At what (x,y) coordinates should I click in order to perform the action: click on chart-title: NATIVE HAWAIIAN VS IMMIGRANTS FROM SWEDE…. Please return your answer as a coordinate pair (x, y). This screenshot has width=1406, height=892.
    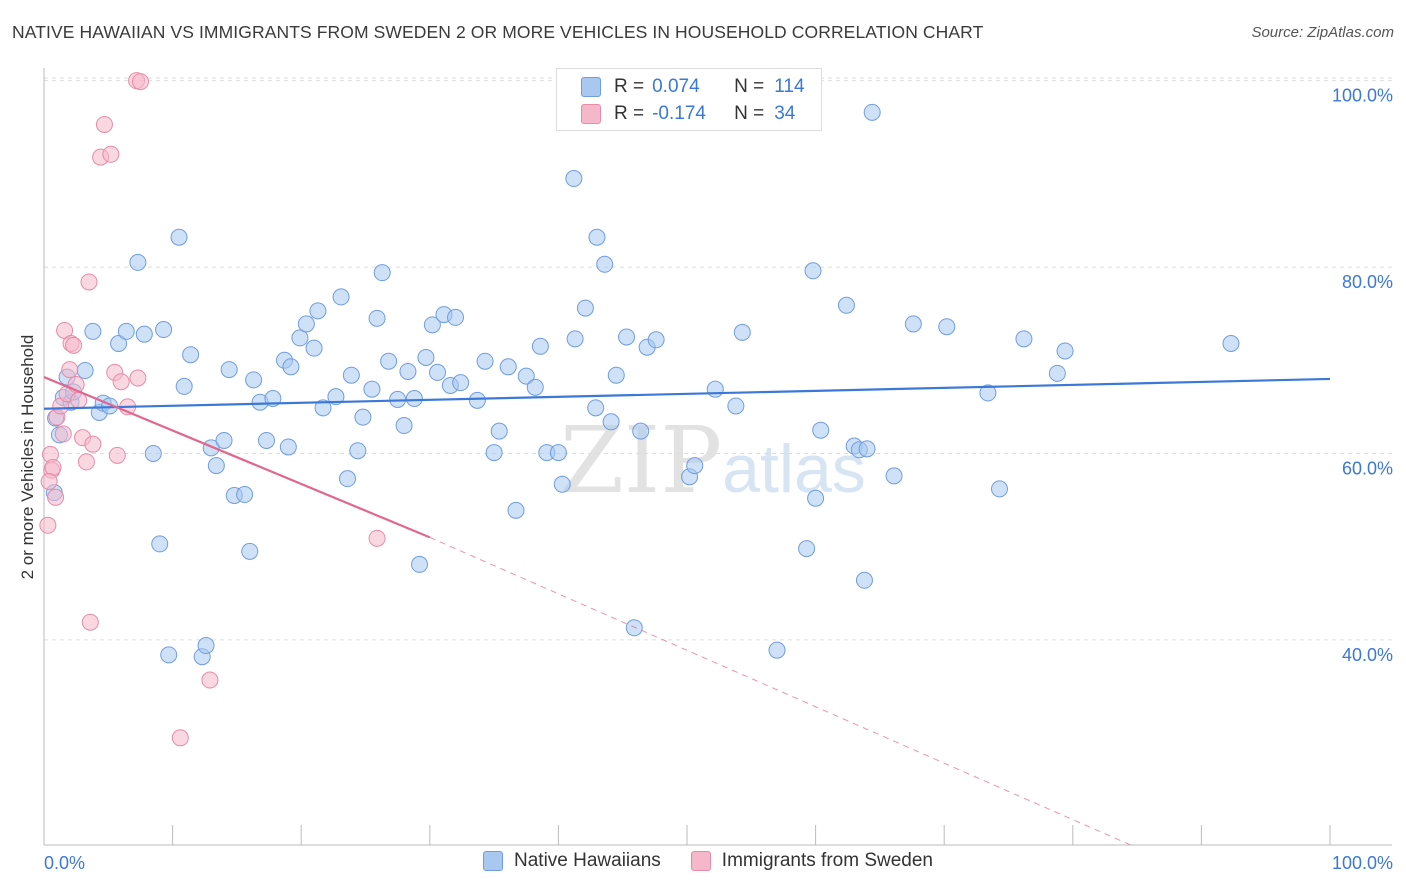
    Looking at the image, I should click on (498, 32).